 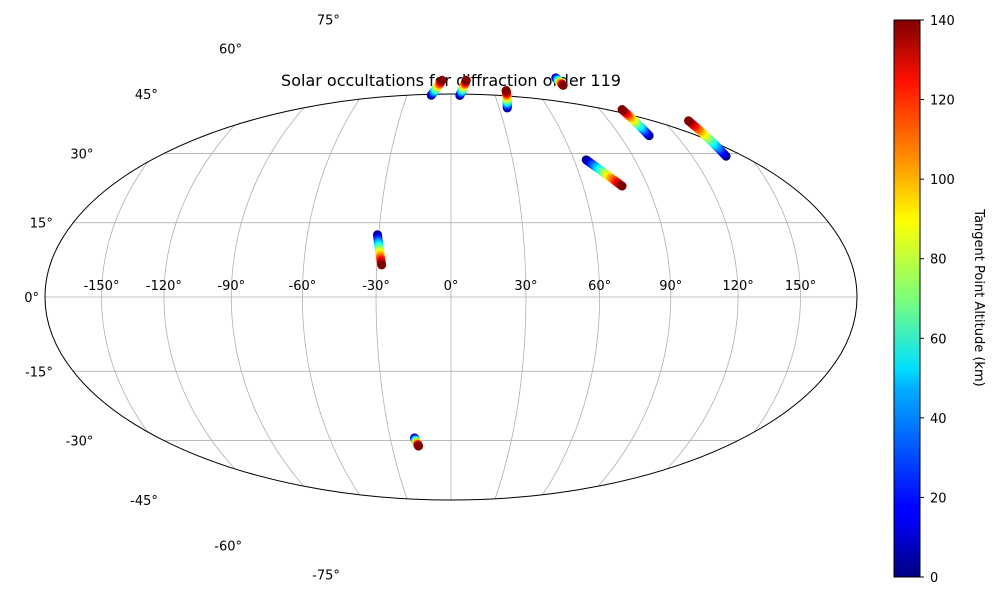 I want to click on latitude-tick-label: -45°, so click(x=144, y=501).